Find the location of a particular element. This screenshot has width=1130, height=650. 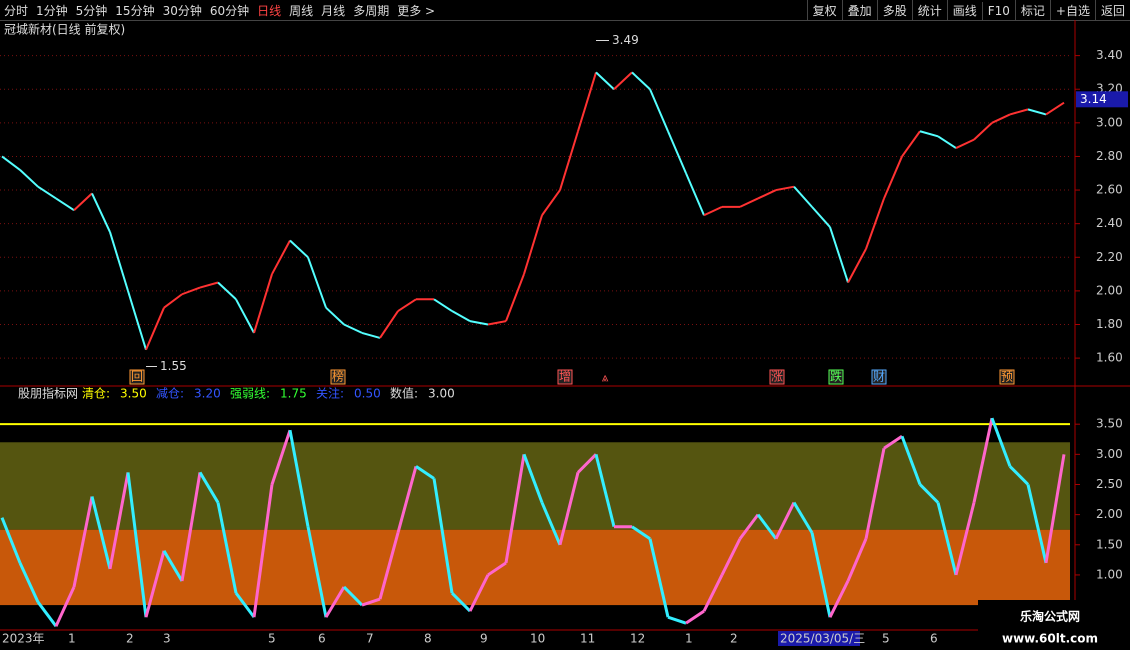

marker: 涨 is located at coordinates (777, 376).